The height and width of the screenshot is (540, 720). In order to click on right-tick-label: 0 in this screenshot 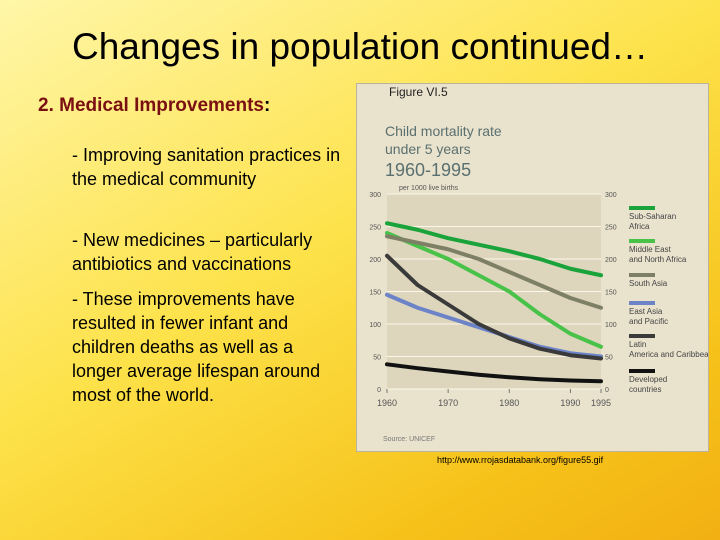, I will do `click(607, 390)`.